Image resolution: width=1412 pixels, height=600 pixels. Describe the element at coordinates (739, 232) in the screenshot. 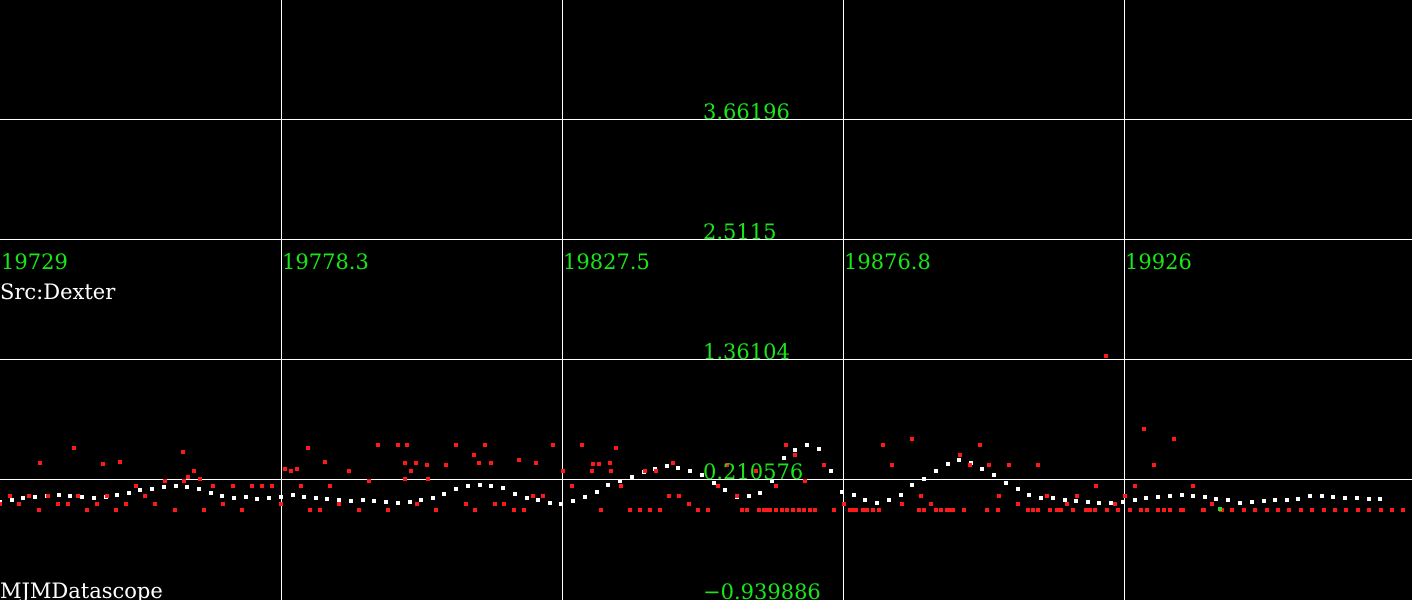

I see `y-tick-label: 2.5115` at that location.